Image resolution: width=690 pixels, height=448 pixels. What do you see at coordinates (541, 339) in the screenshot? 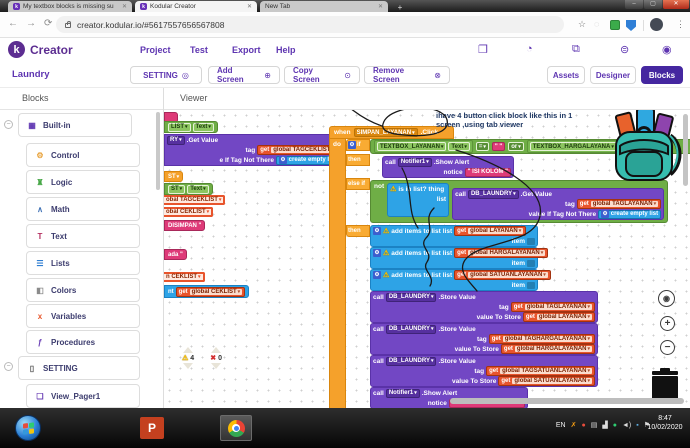
I see `get-variable-block: get global TAGHARGALAYANAN` at bounding box center [541, 339].